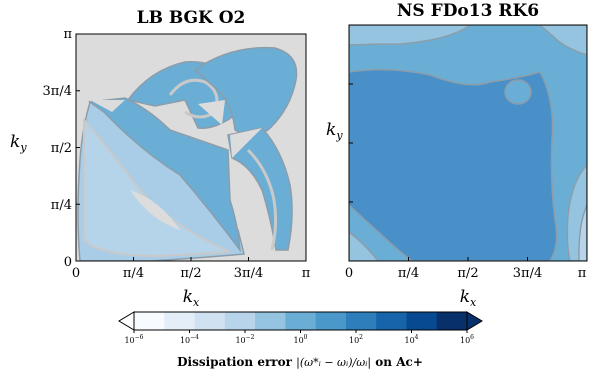  I want to click on left-ylabel-base: k, so click(15, 142).